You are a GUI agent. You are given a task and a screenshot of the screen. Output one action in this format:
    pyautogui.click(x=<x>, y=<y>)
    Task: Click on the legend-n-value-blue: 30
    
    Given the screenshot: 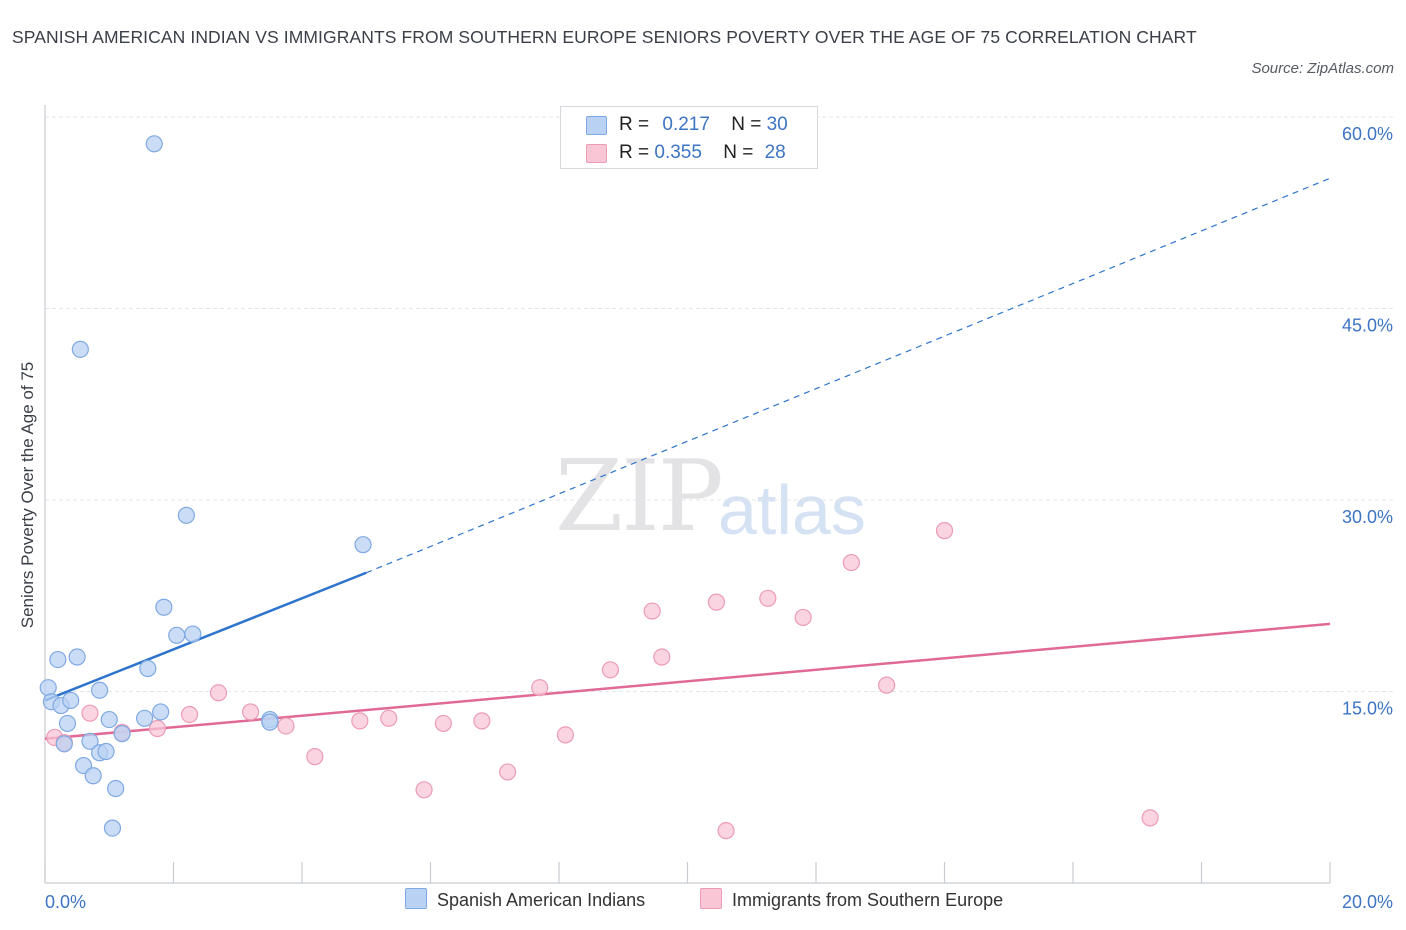 What is the action you would take?
    pyautogui.click(x=777, y=124)
    